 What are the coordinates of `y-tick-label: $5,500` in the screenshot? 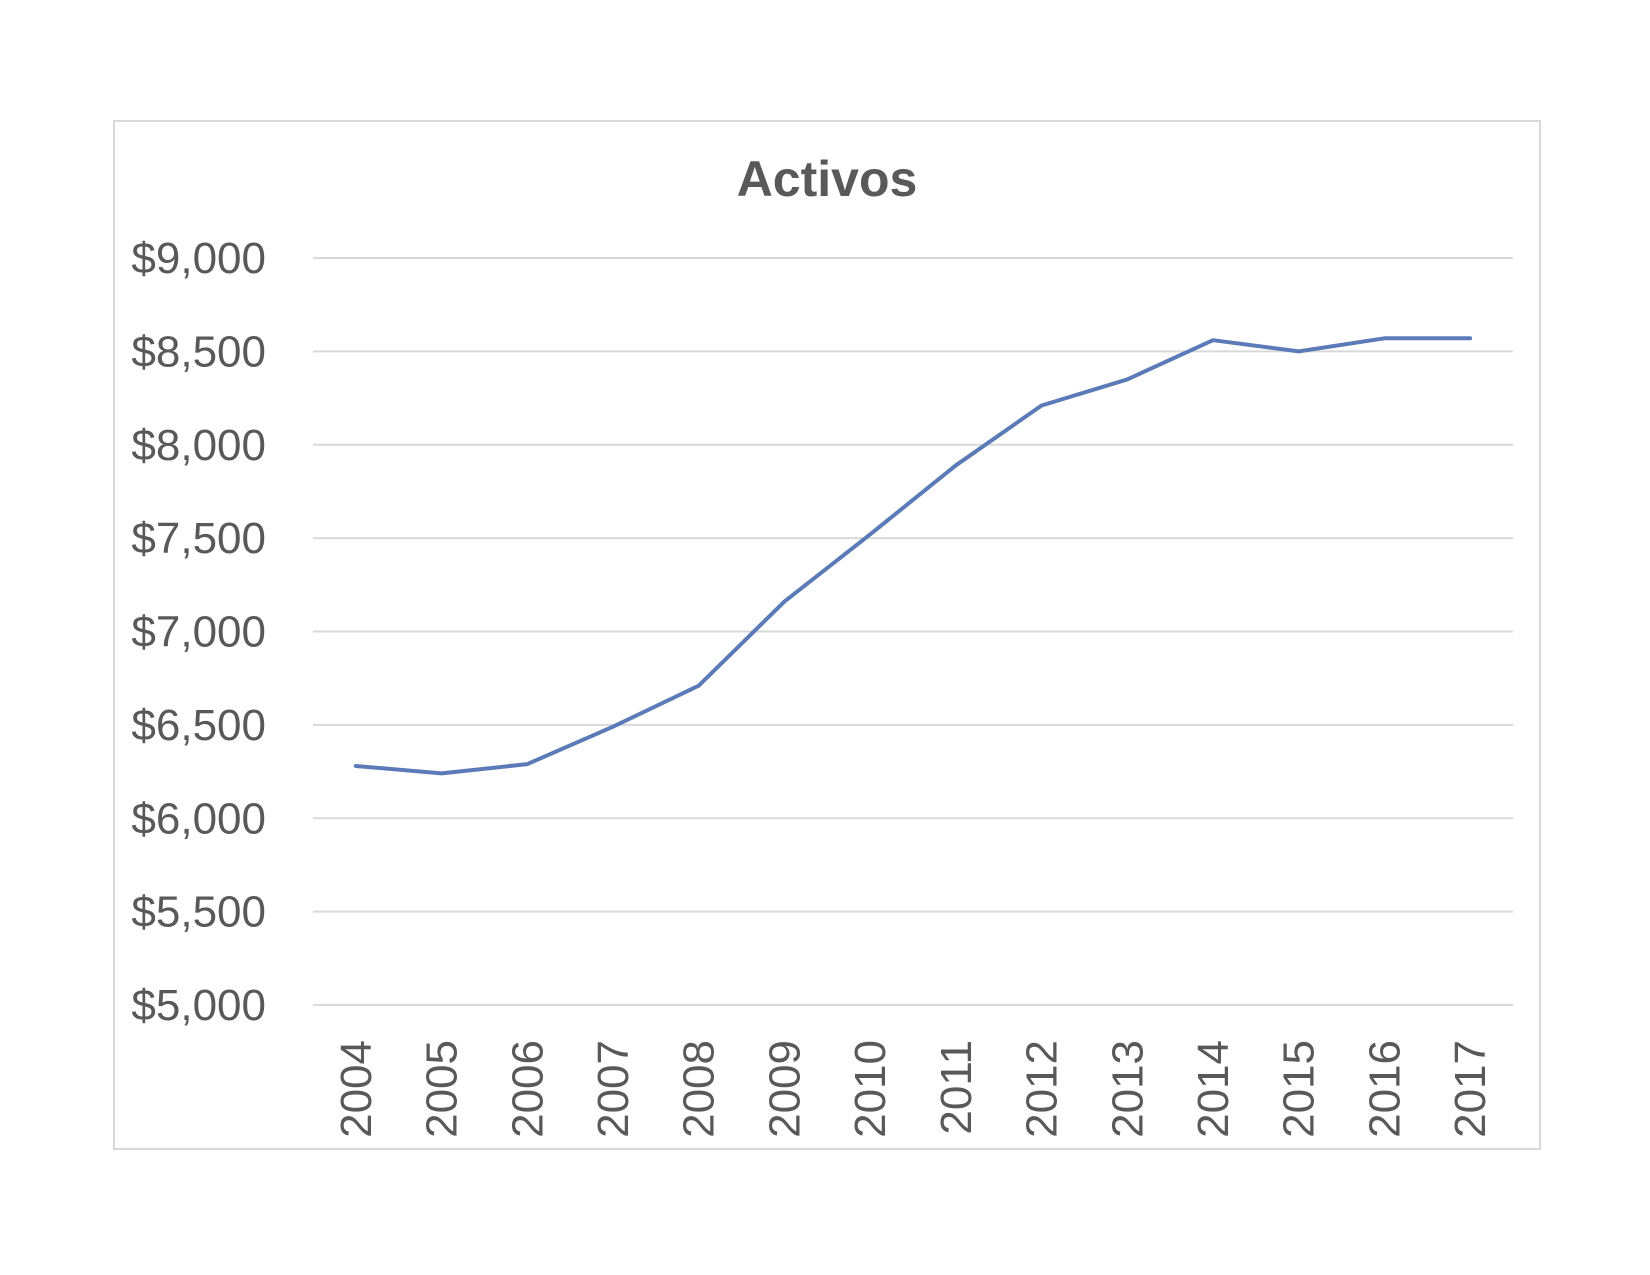 It's located at (198, 912).